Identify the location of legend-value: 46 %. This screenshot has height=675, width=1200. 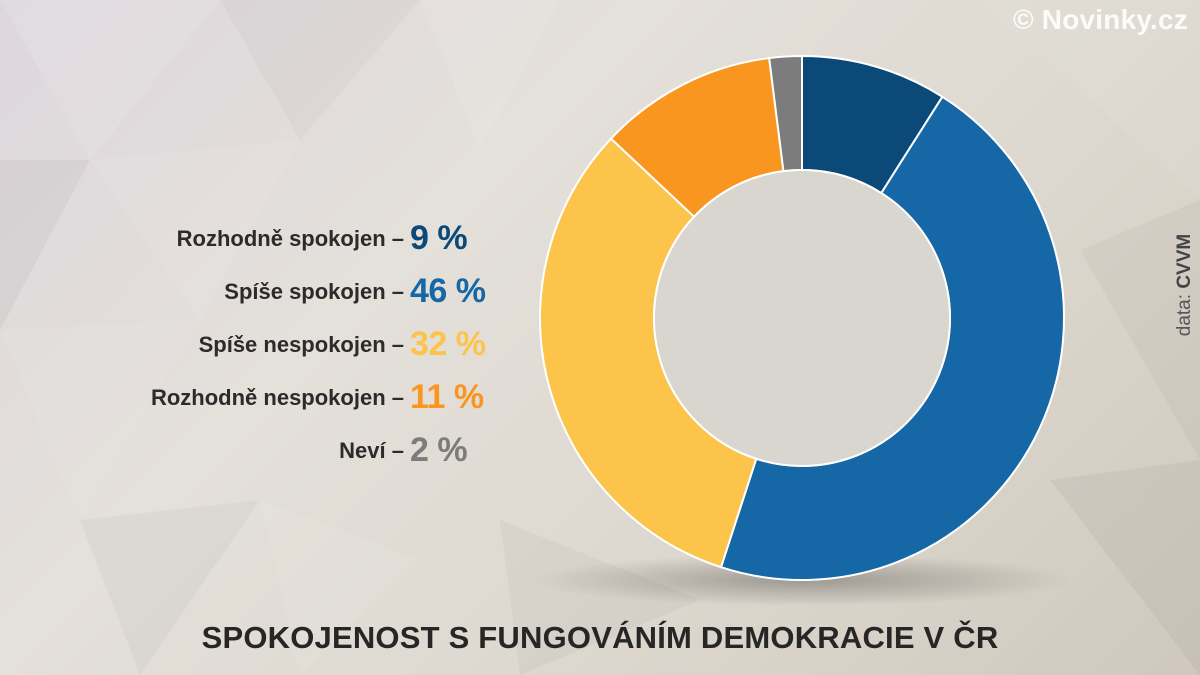
(448, 291).